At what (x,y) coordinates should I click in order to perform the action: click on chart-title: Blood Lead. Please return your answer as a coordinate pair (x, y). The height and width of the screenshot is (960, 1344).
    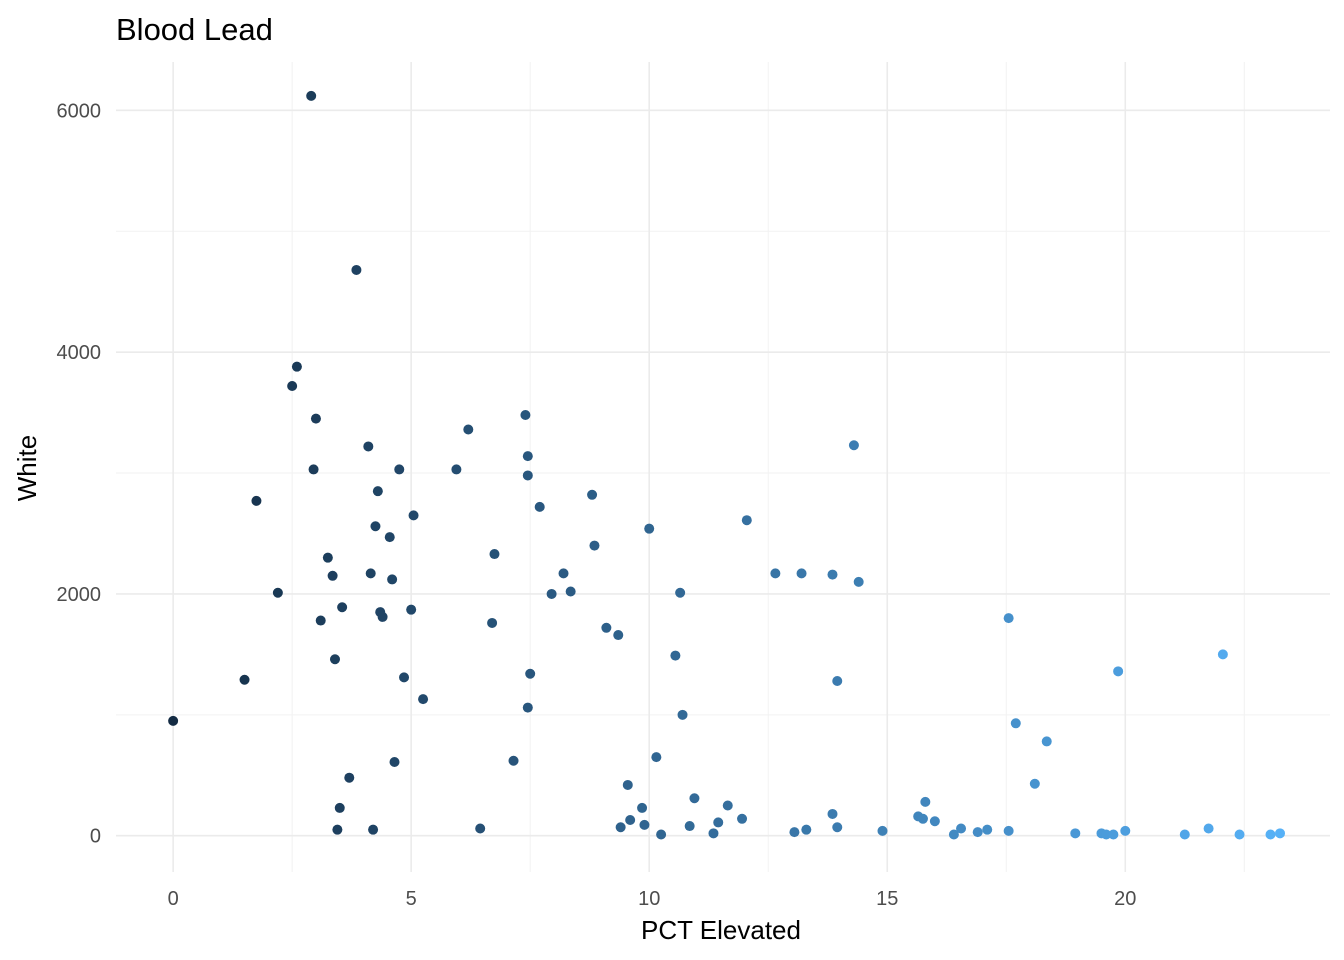
    Looking at the image, I should click on (194, 29).